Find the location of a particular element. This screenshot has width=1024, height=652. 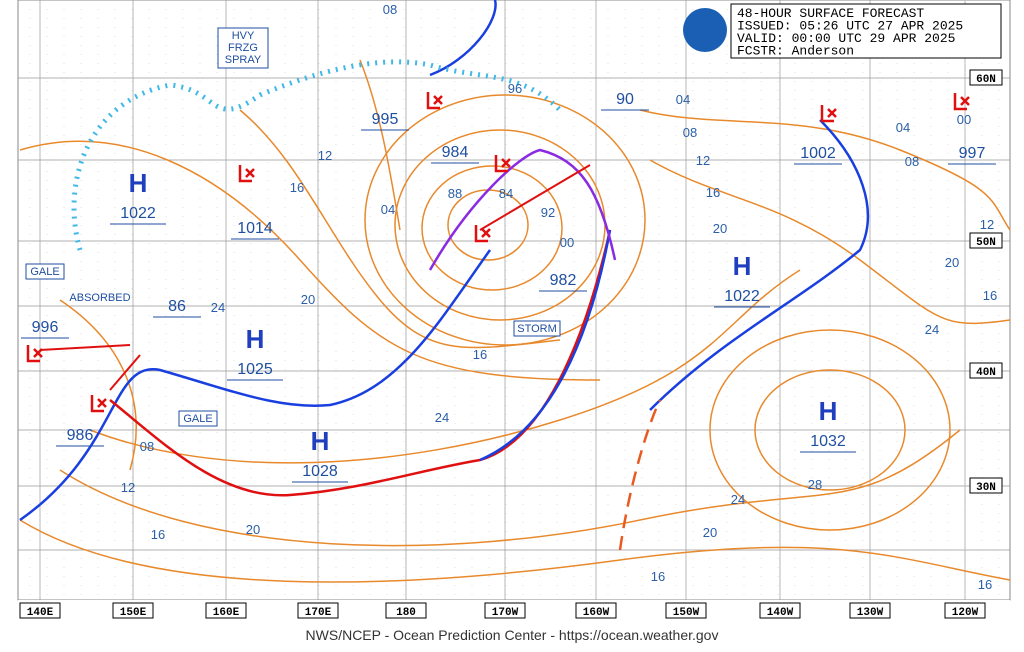

low-pressure: 982 is located at coordinates (563, 280).